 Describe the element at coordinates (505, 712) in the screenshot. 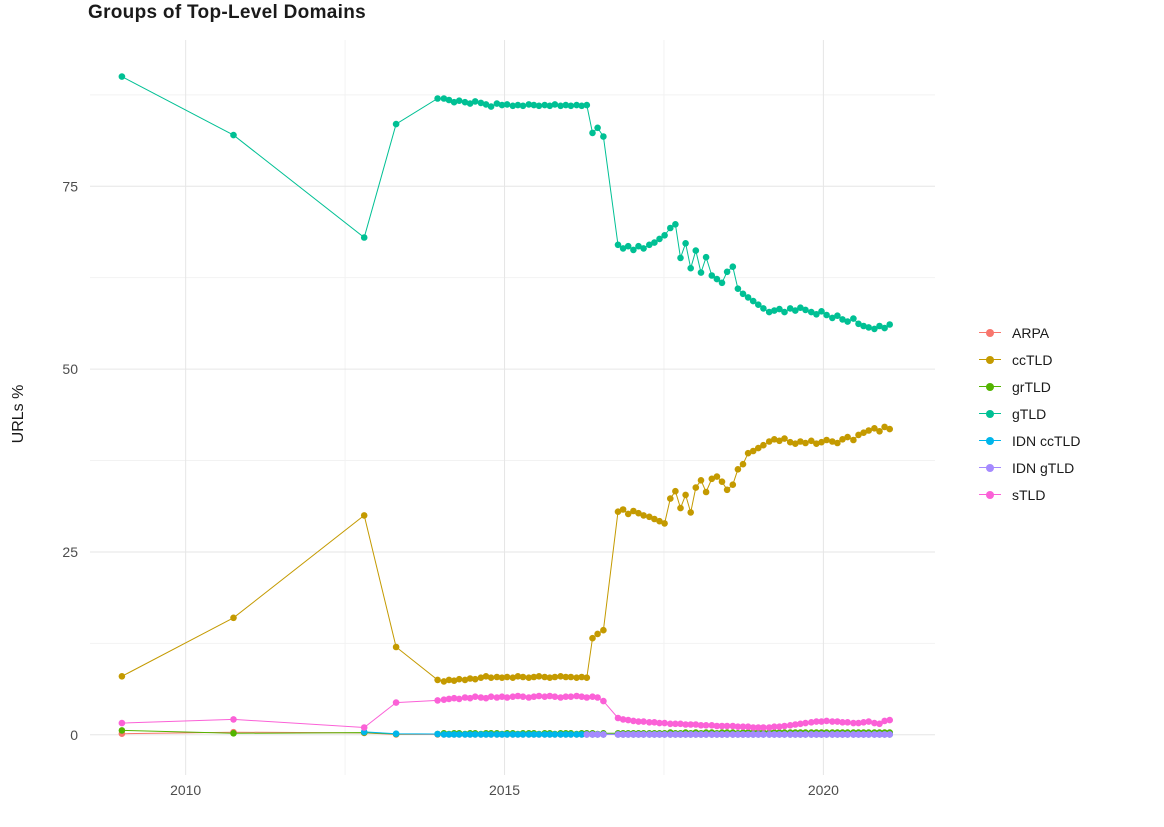

I see `series-line-sTLD` at that location.